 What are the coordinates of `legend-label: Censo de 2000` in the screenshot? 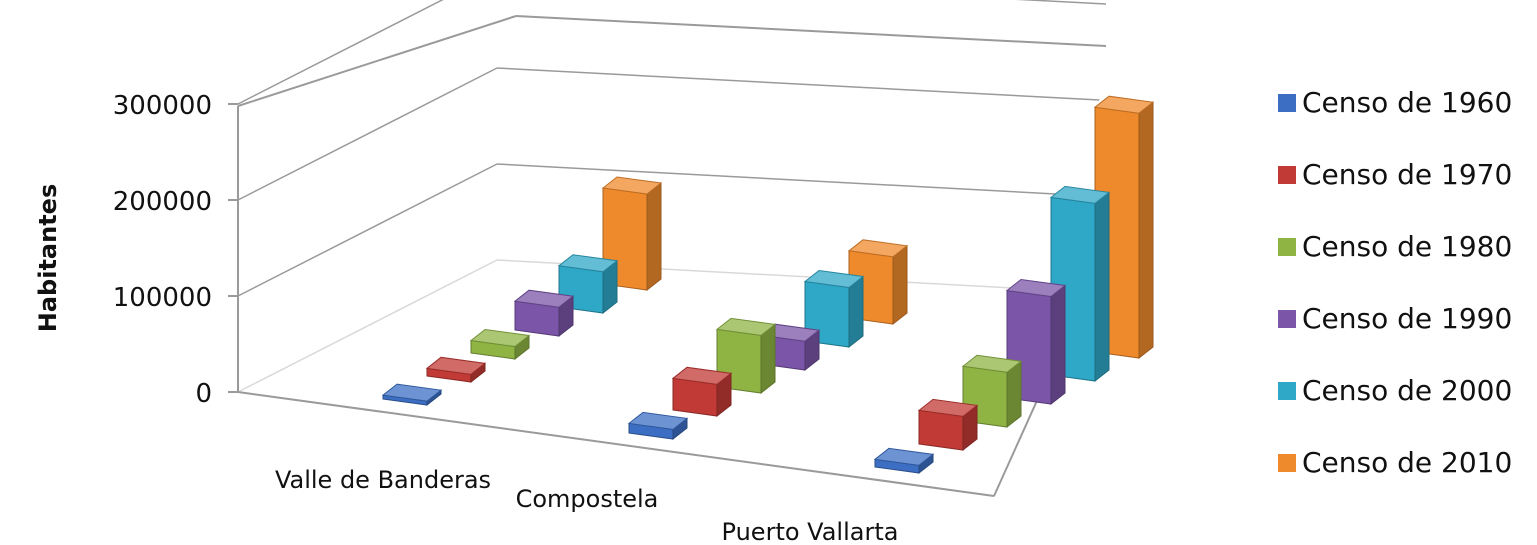 It's located at (1407, 390).